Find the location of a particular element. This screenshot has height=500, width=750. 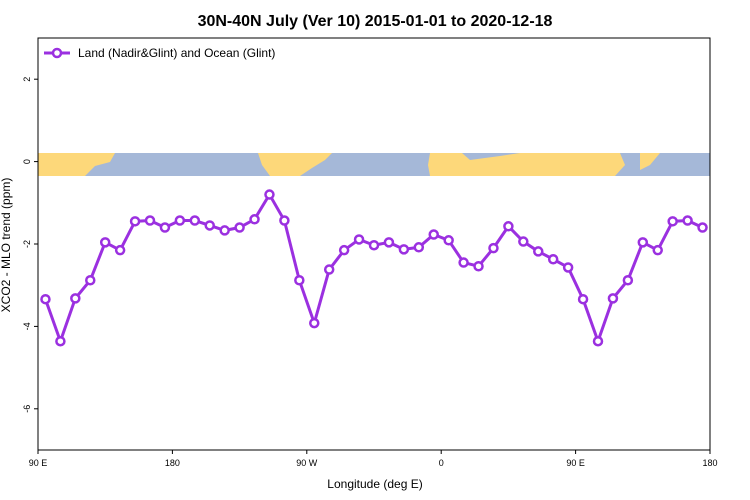

y-tick-label: 0 is located at coordinates (27, 161).